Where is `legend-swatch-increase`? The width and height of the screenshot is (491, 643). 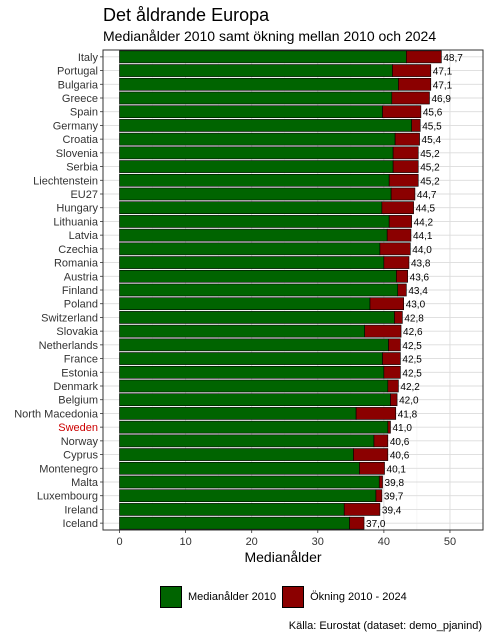
legend-swatch-increase is located at coordinates (293, 597).